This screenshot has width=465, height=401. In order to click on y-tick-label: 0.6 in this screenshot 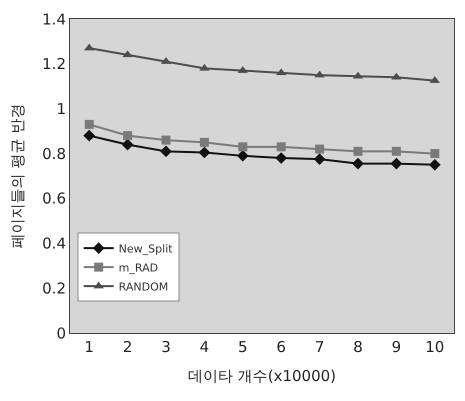, I will do `click(54, 199)`.